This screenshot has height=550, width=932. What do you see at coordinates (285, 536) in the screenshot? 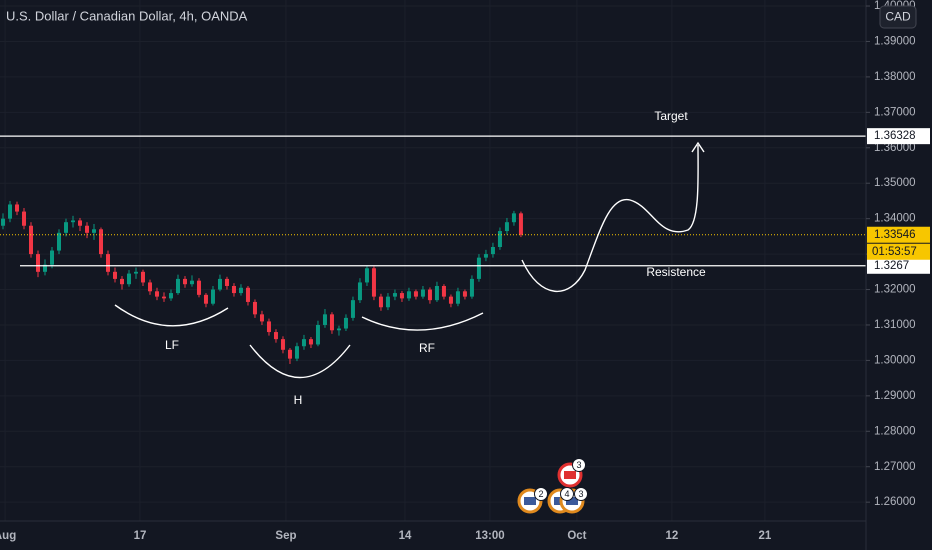
I see `x-tick-label: Sep` at bounding box center [285, 536].